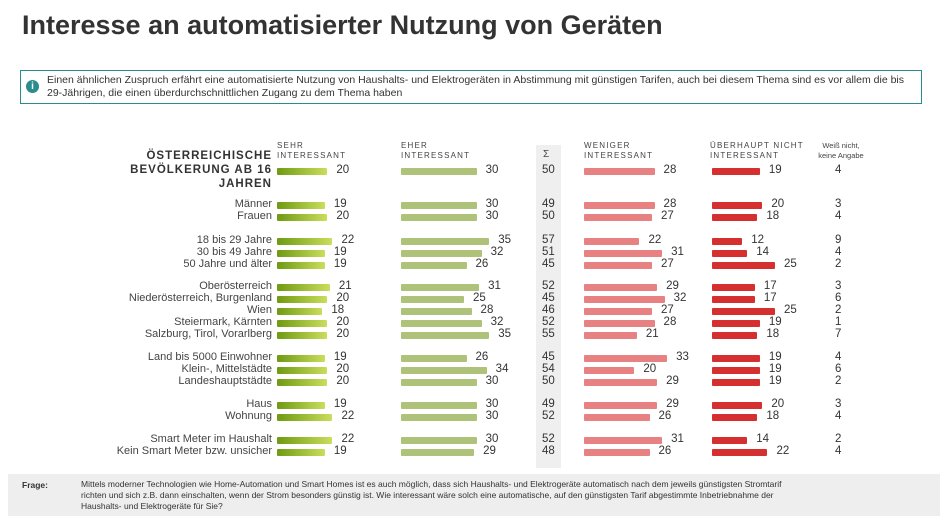  What do you see at coordinates (838, 439) in the screenshot?
I see `no-answer-label: 2` at bounding box center [838, 439].